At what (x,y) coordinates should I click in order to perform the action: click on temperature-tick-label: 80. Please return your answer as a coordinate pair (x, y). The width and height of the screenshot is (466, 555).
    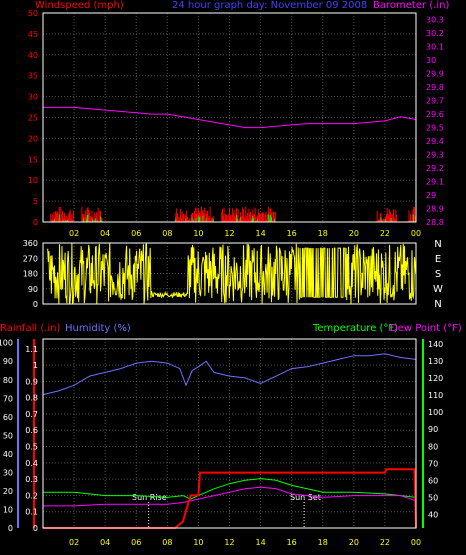
    Looking at the image, I should click on (433, 446).